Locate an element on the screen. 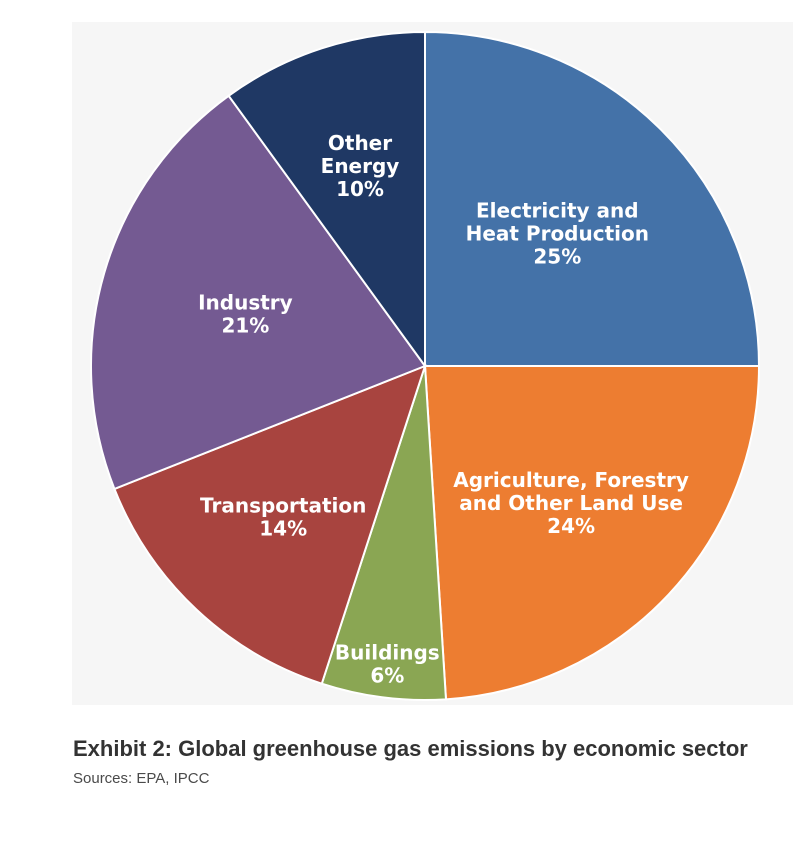  slice-value-label: 21% is located at coordinates (245, 325).